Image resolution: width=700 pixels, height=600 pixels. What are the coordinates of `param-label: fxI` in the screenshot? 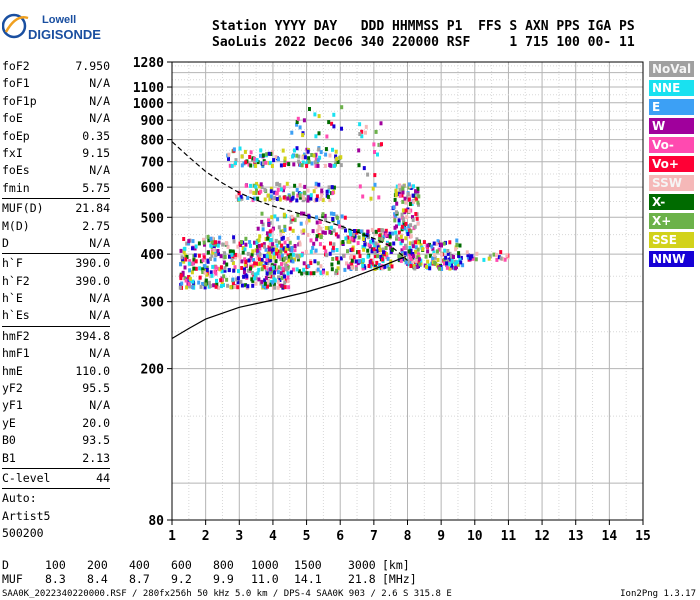 It's located at (12, 152).